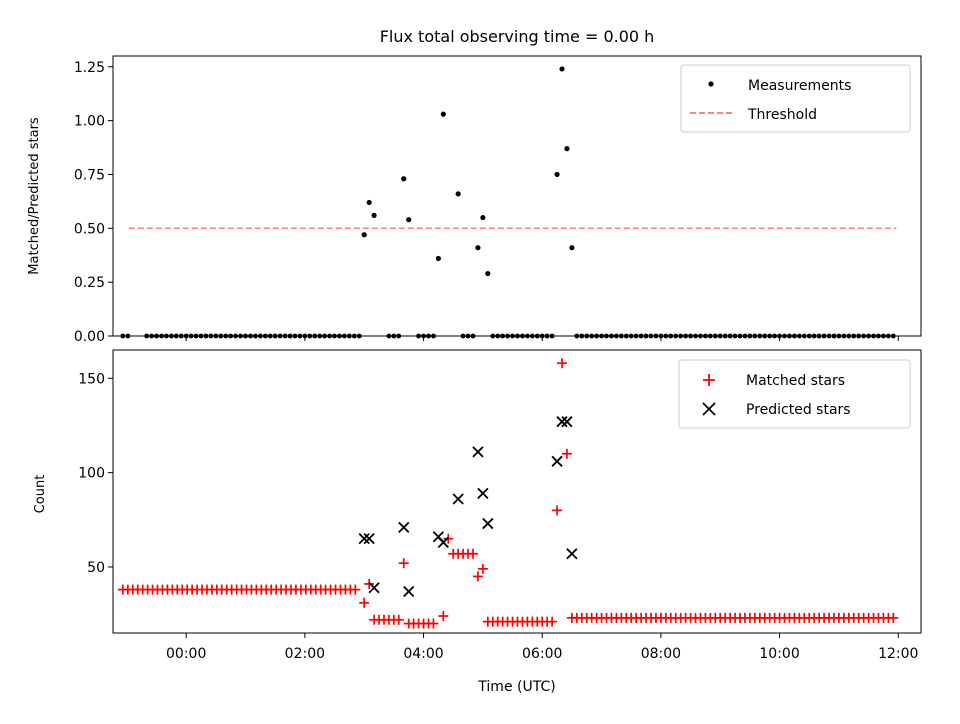 This screenshot has height=724, width=960. Describe the element at coordinates (782, 115) in the screenshot. I see `legend-threshold-label: Threshold` at that location.